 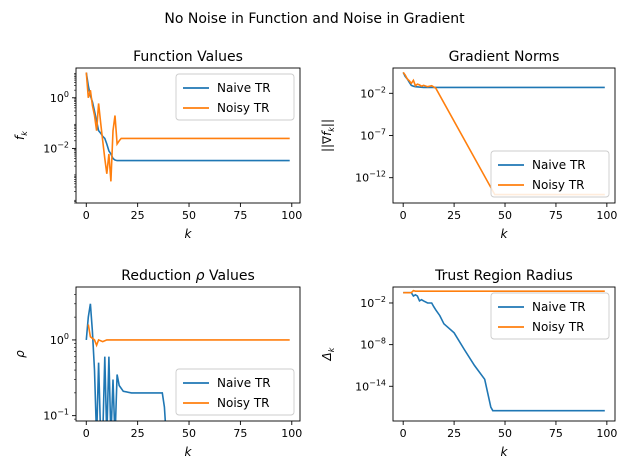 What do you see at coordinates (370, 385) in the screenshot?
I see `y-tick-label: 10⁻¹⁴` at bounding box center [370, 385].